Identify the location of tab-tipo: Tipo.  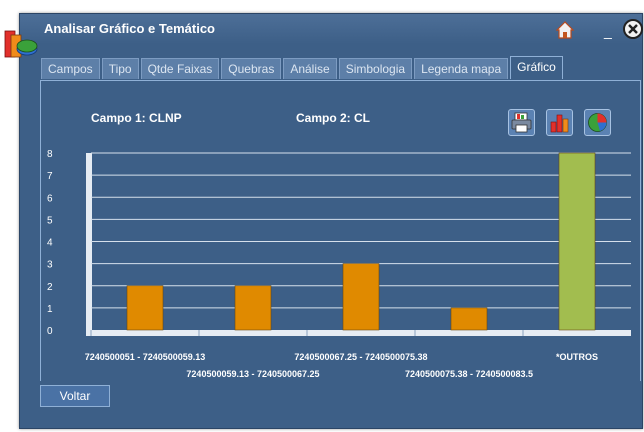
(120, 68).